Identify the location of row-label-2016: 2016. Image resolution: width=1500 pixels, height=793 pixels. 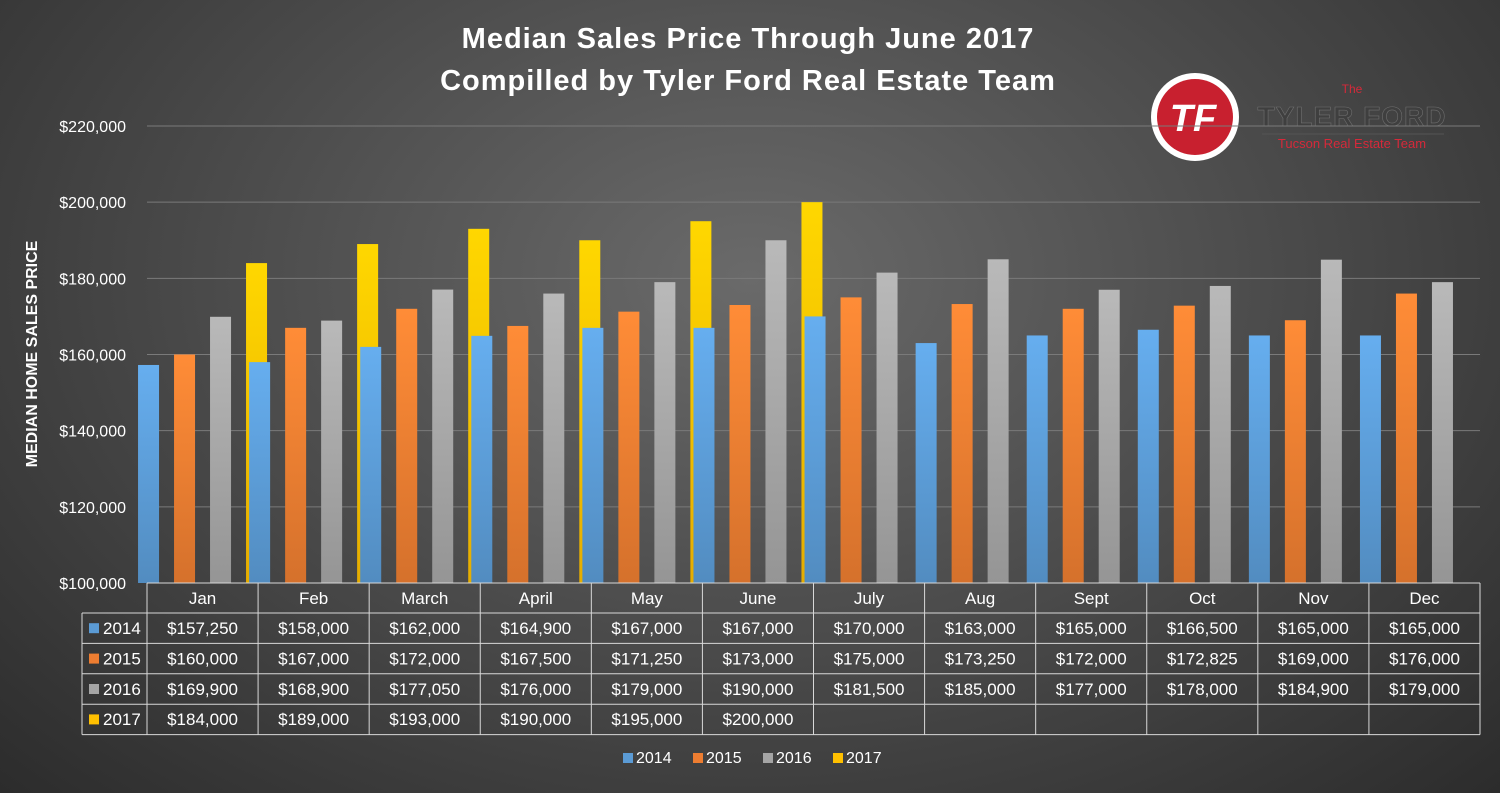
(122, 689).